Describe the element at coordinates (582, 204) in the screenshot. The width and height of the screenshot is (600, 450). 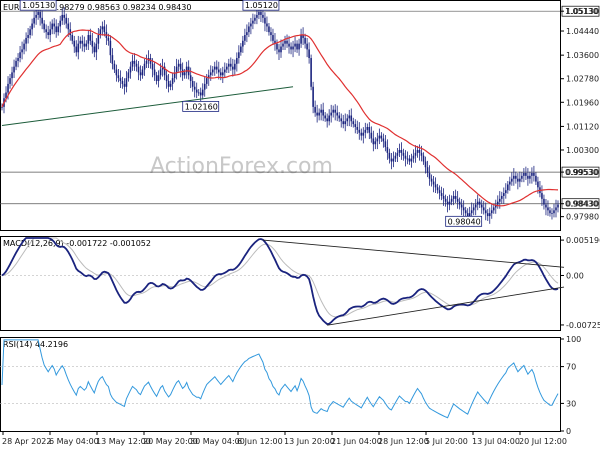
I see `price-axis-label: 0.98430` at that location.